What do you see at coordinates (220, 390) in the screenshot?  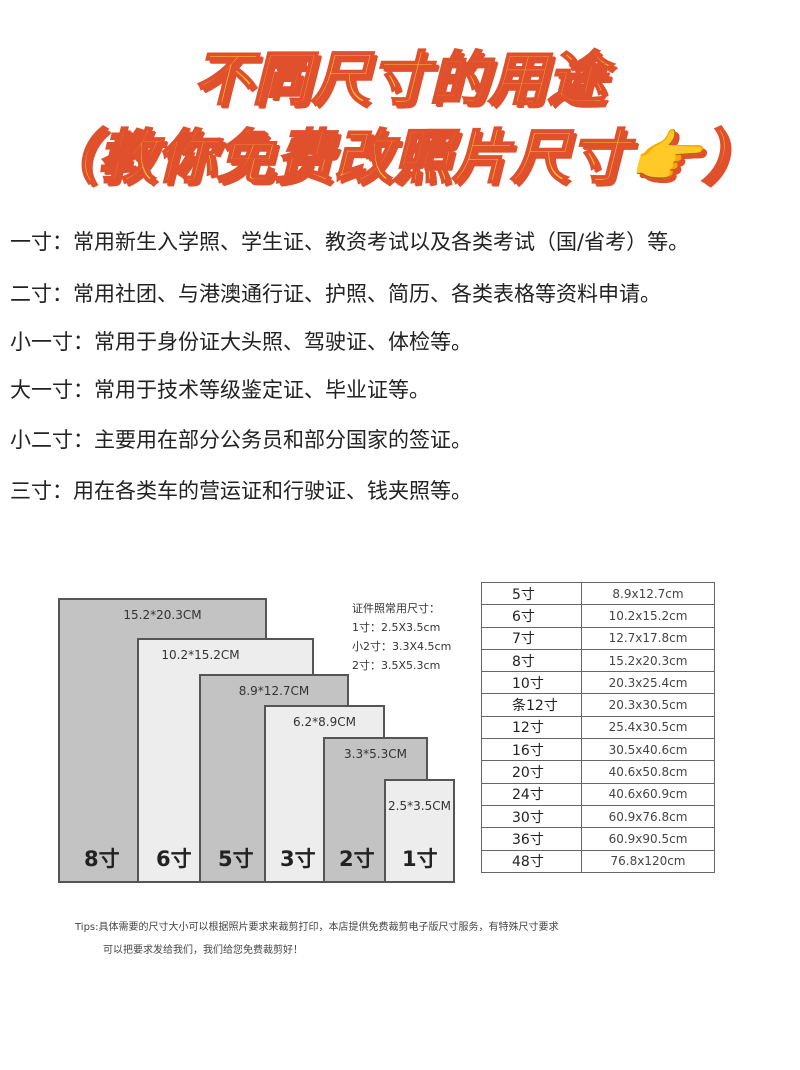 I see `use-line: 大一寸：常用于技术等级鉴定证、毕业证等。` at bounding box center [220, 390].